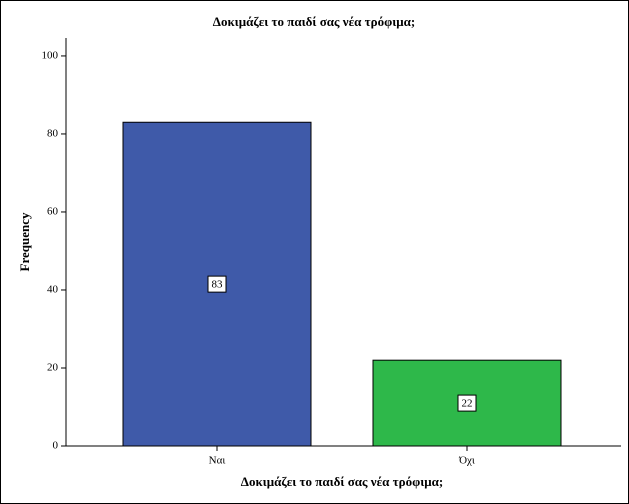  Describe the element at coordinates (342, 481) in the screenshot. I see `x-axis-label: Δοκιμάζει το παιδί σας νέα τρόφιμα;` at that location.